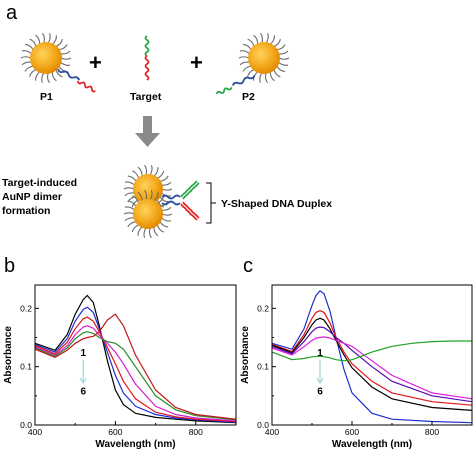  I want to click on y-tick-label: 0.2, so click(26, 308).